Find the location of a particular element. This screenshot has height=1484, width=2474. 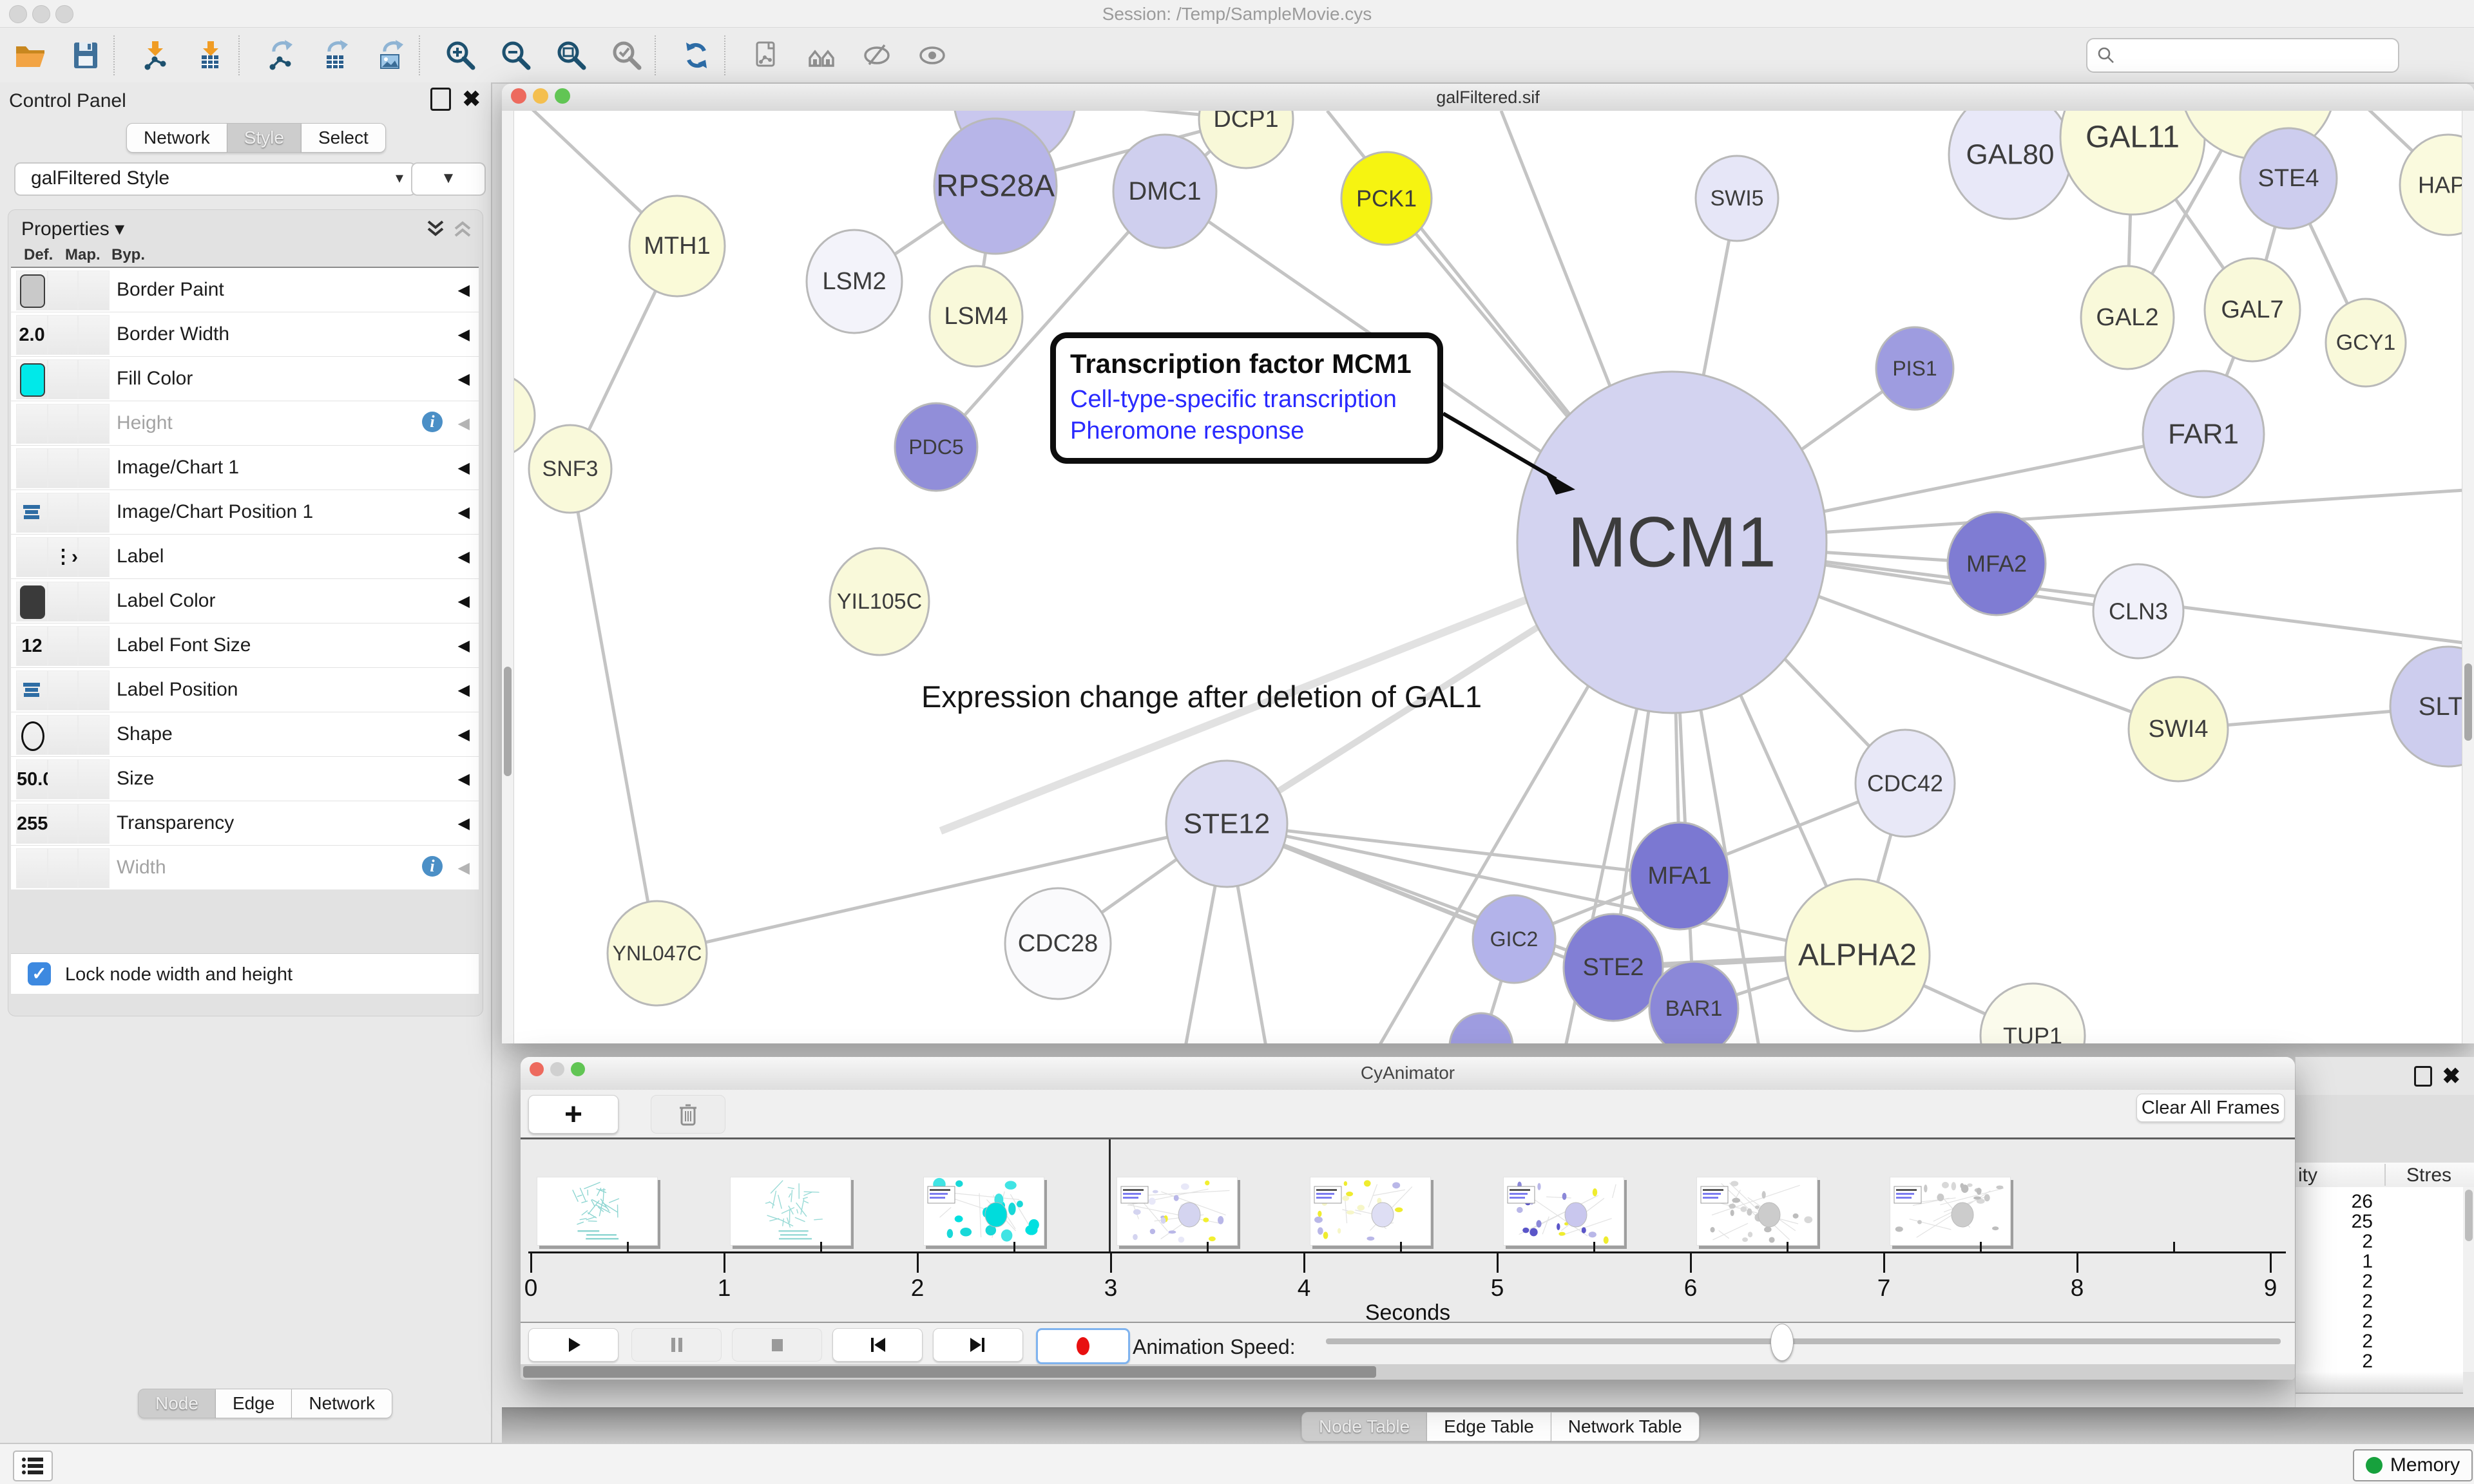

node-GIC2: GIC2 is located at coordinates (1514, 939).